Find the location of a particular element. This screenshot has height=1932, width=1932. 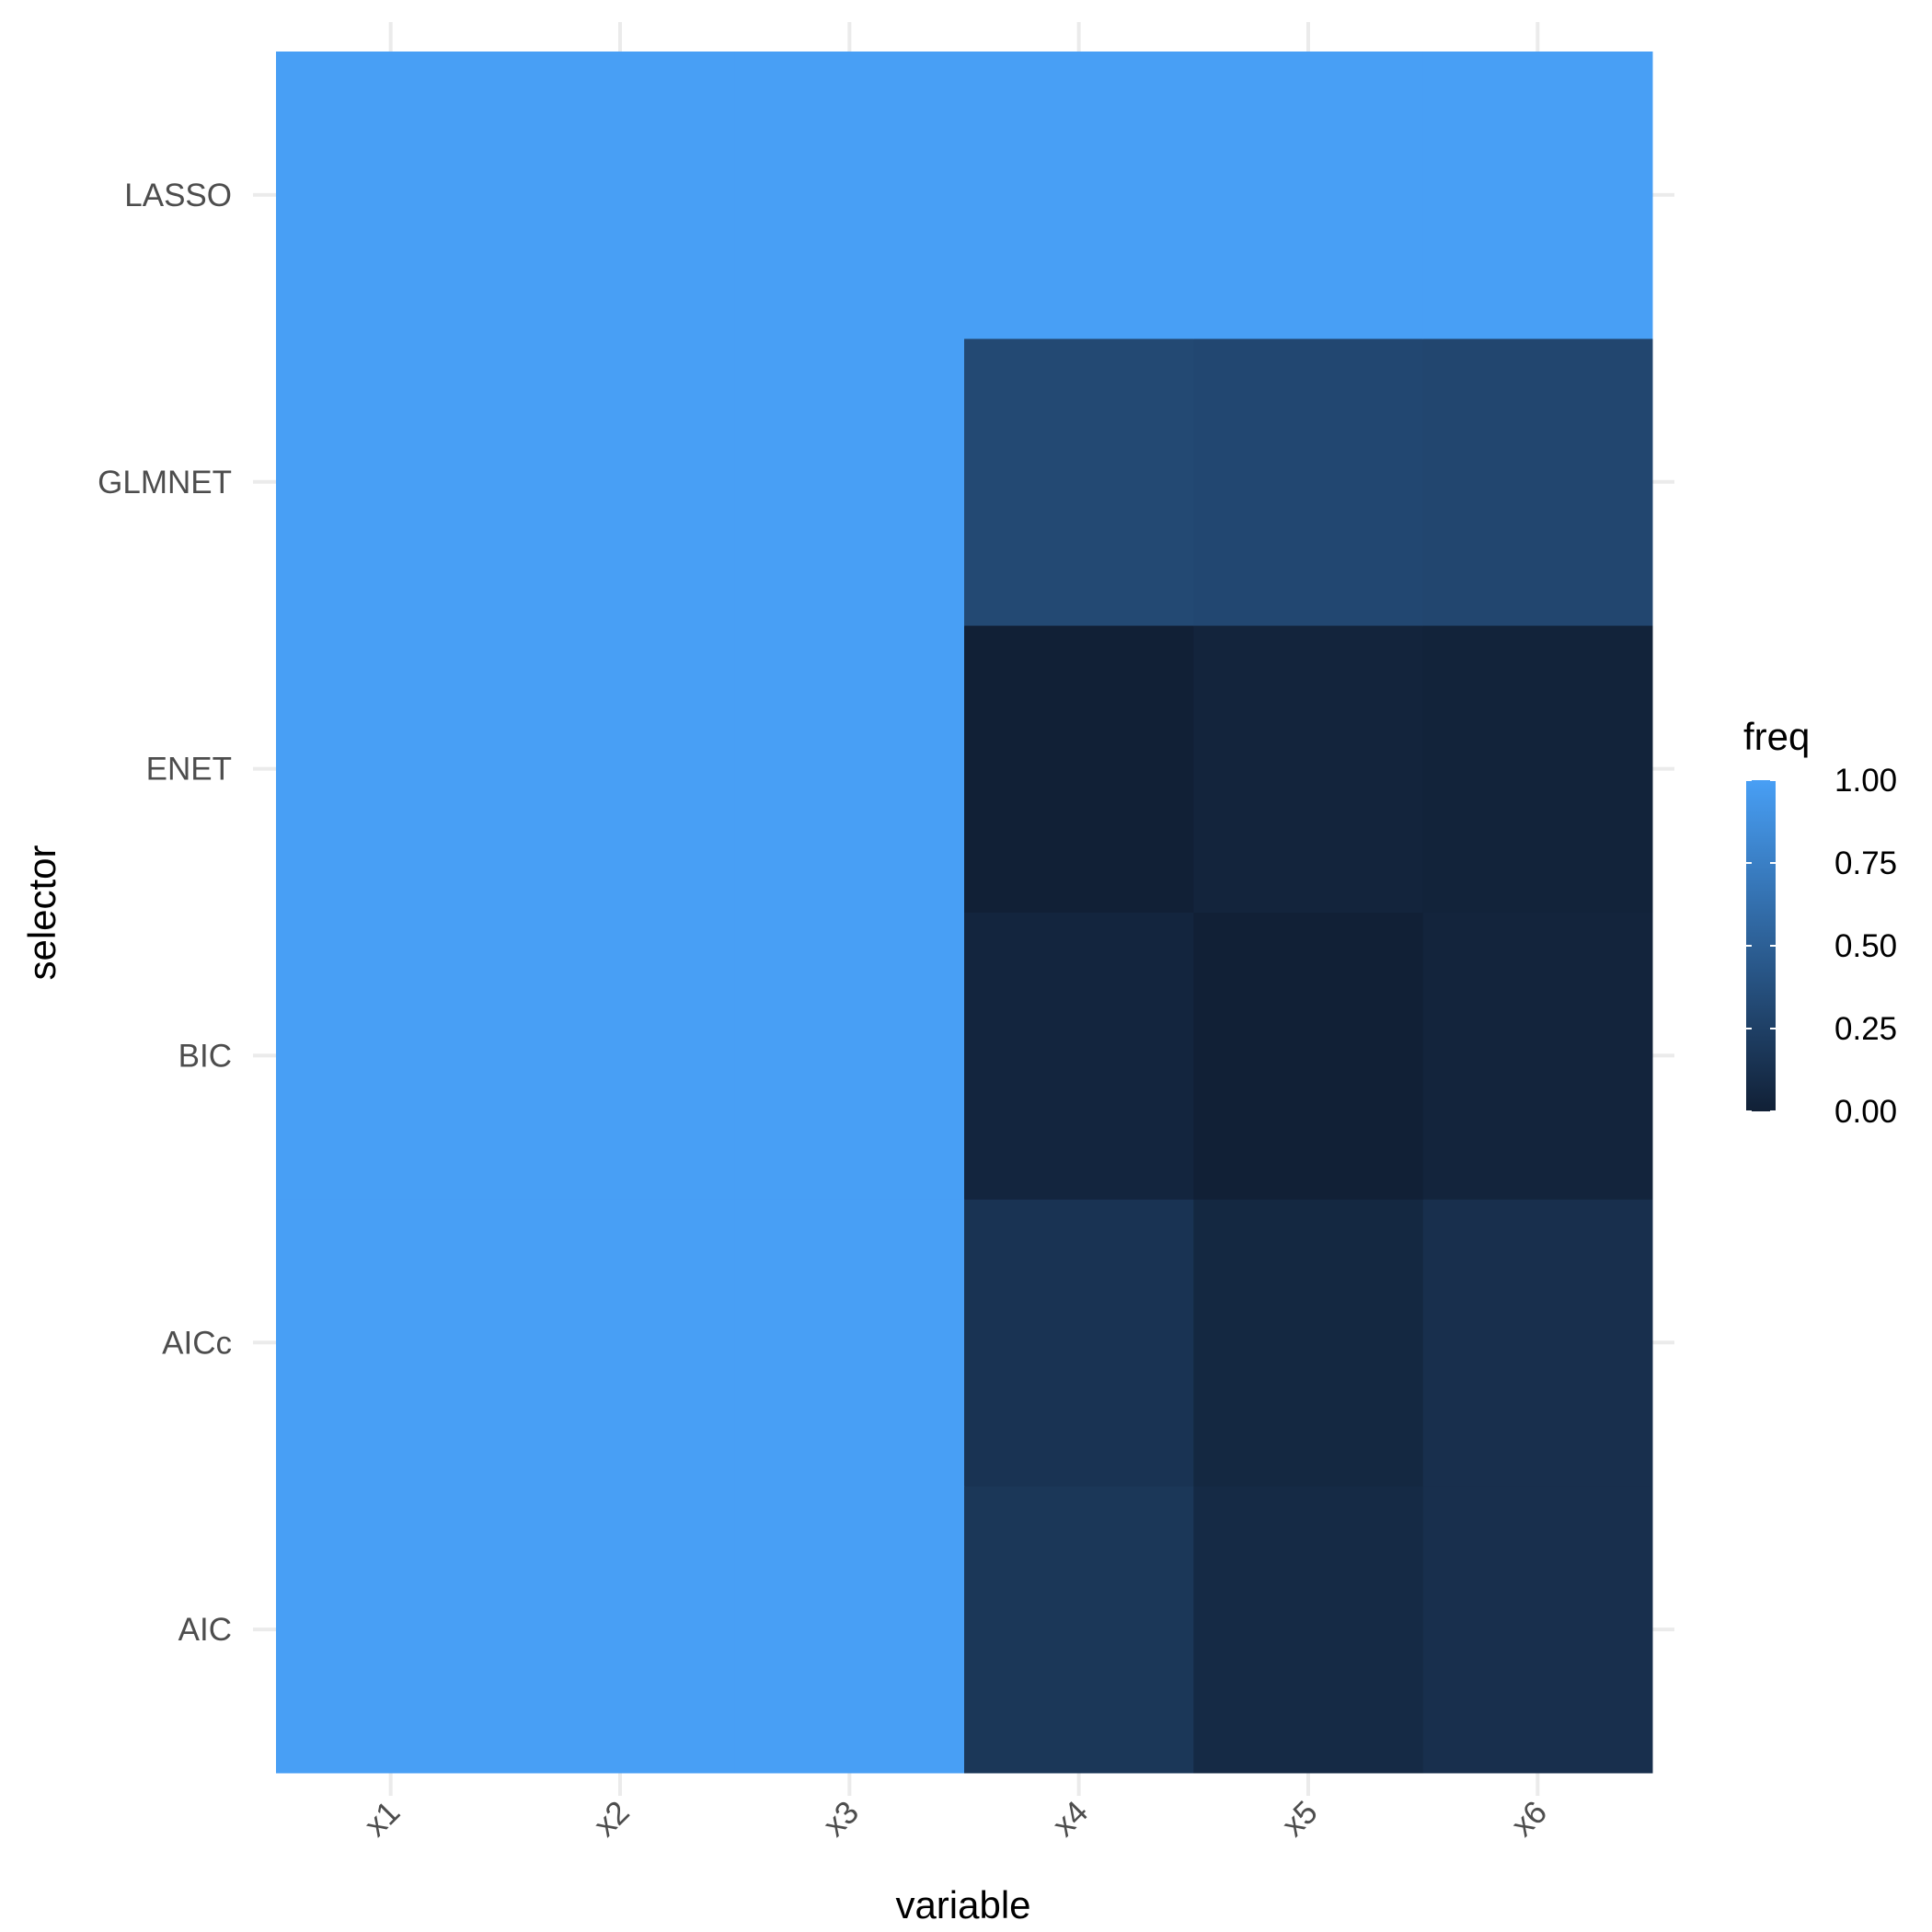

x-tick-label: x6 is located at coordinates (1529, 1819).